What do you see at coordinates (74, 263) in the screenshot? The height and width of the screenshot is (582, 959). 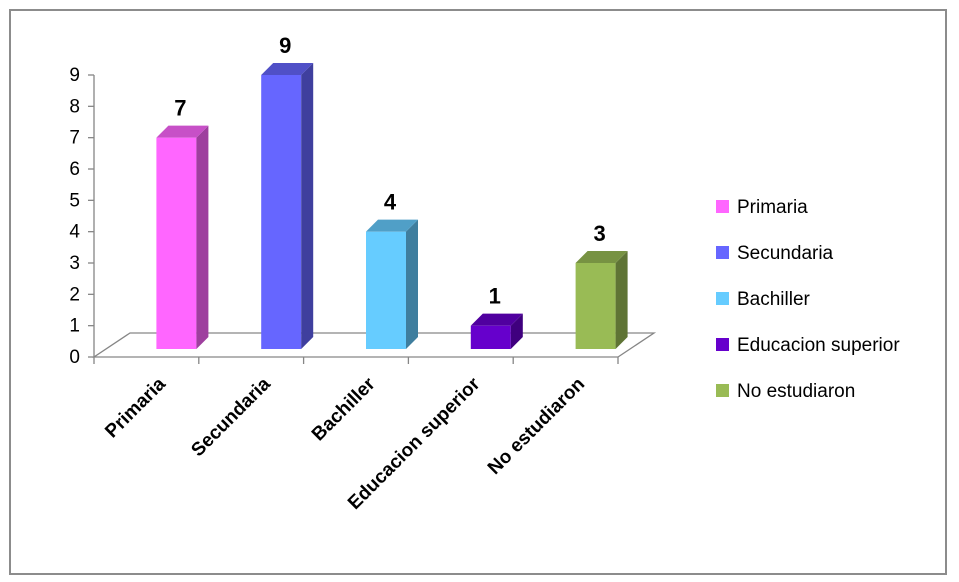 I see `y-tick-label: 3` at bounding box center [74, 263].